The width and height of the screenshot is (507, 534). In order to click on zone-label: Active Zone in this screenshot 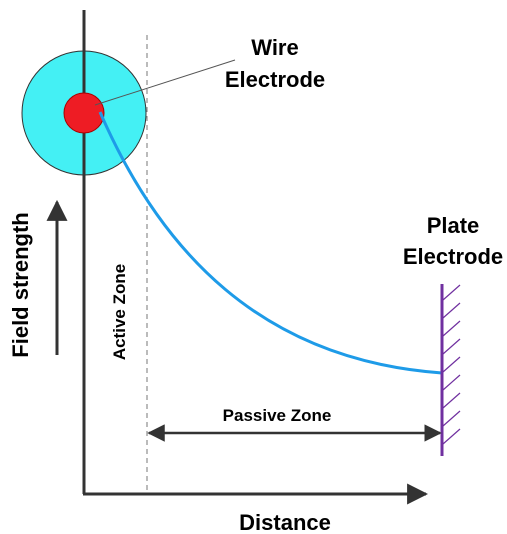, I will do `click(119, 312)`.